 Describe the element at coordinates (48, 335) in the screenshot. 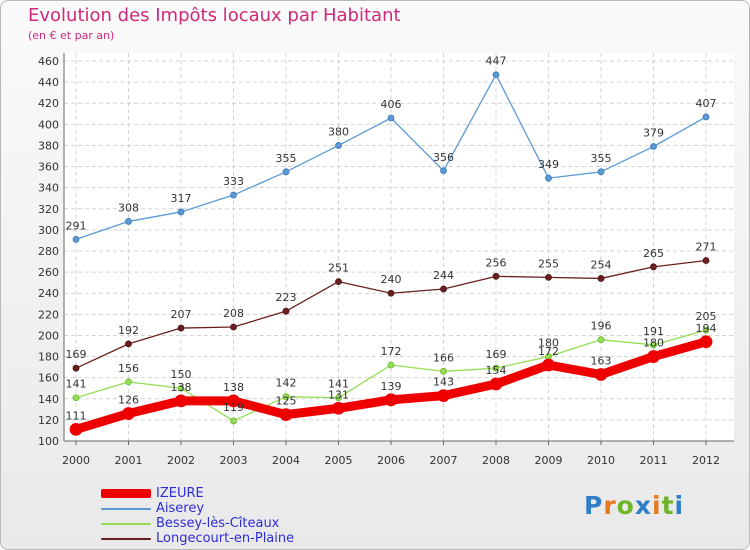

I see `y-tick-label: 200` at that location.